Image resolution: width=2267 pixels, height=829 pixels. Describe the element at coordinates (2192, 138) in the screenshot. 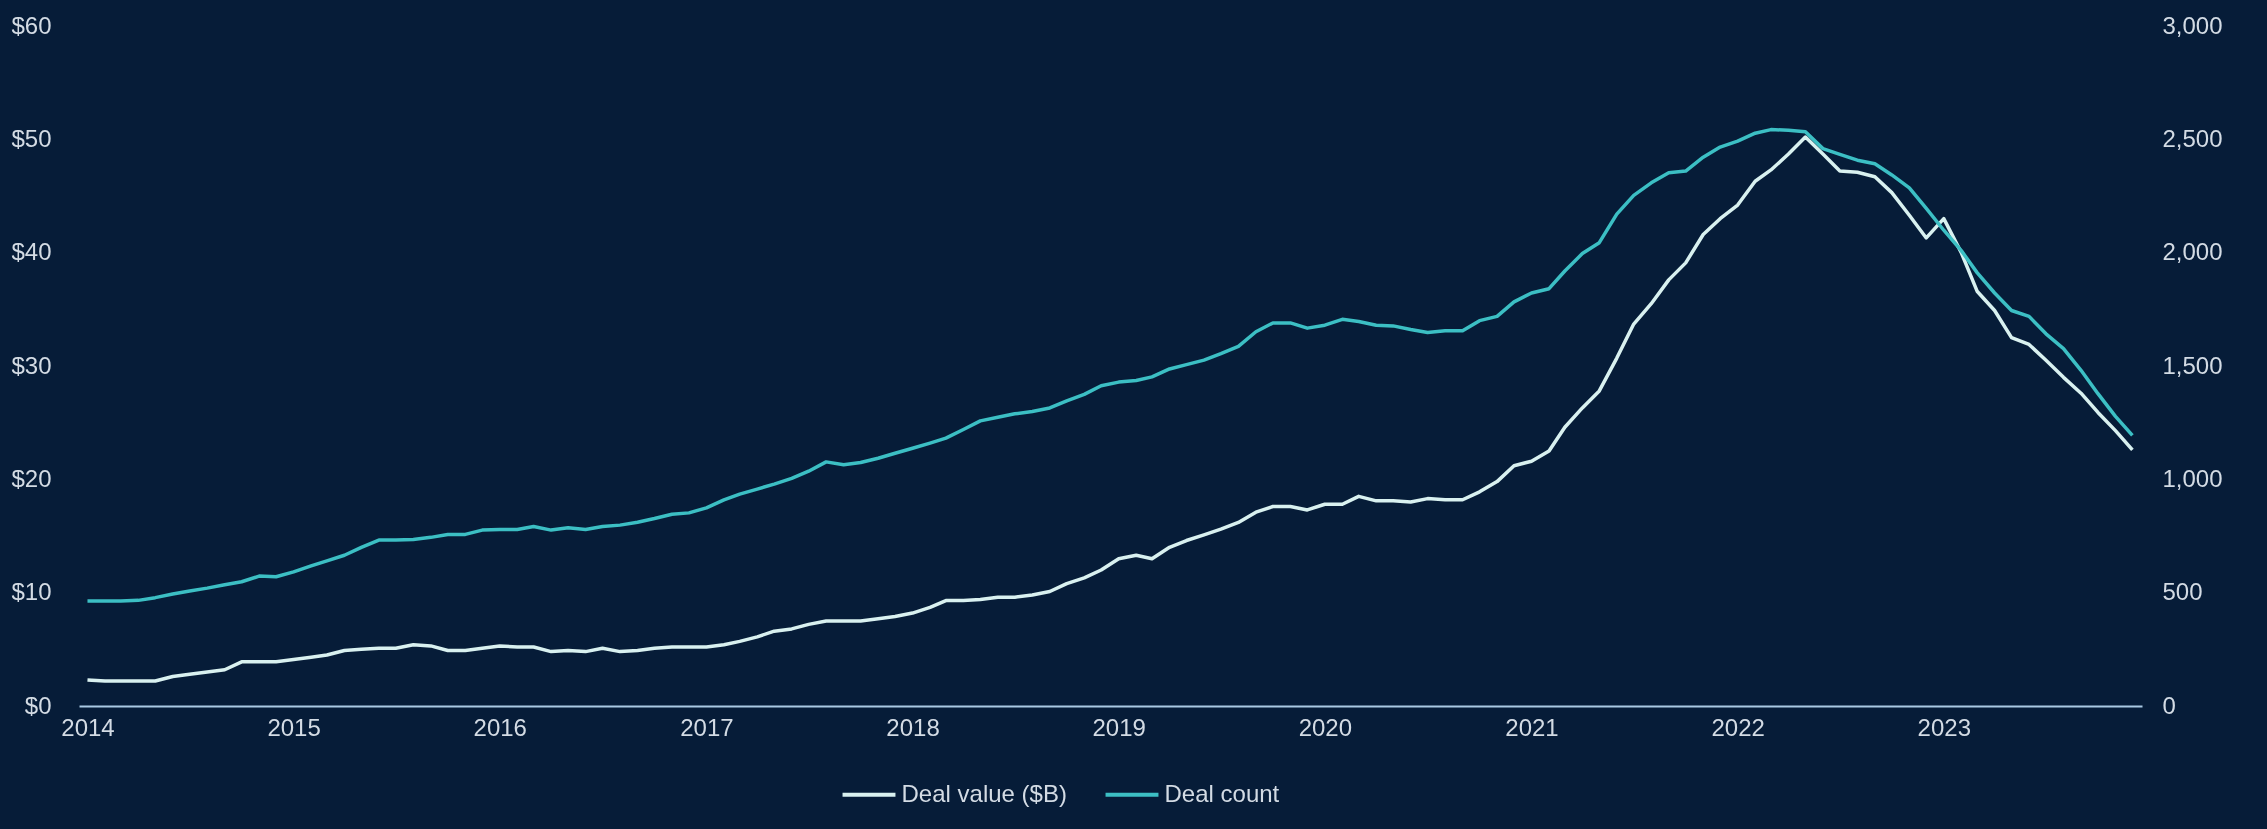

I see `y2-tick-label: 2,500` at that location.